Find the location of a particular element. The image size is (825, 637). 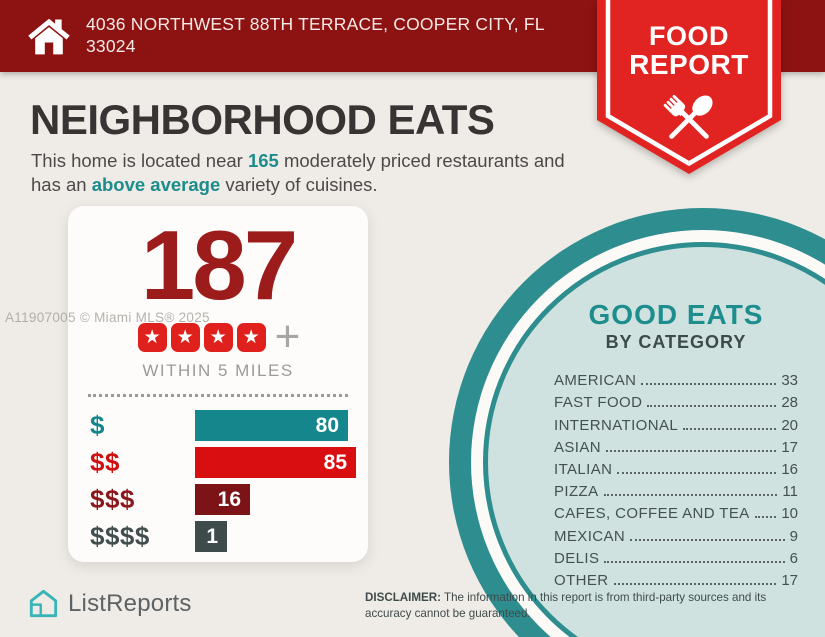

ribbon-shape is located at coordinates (689, 87).